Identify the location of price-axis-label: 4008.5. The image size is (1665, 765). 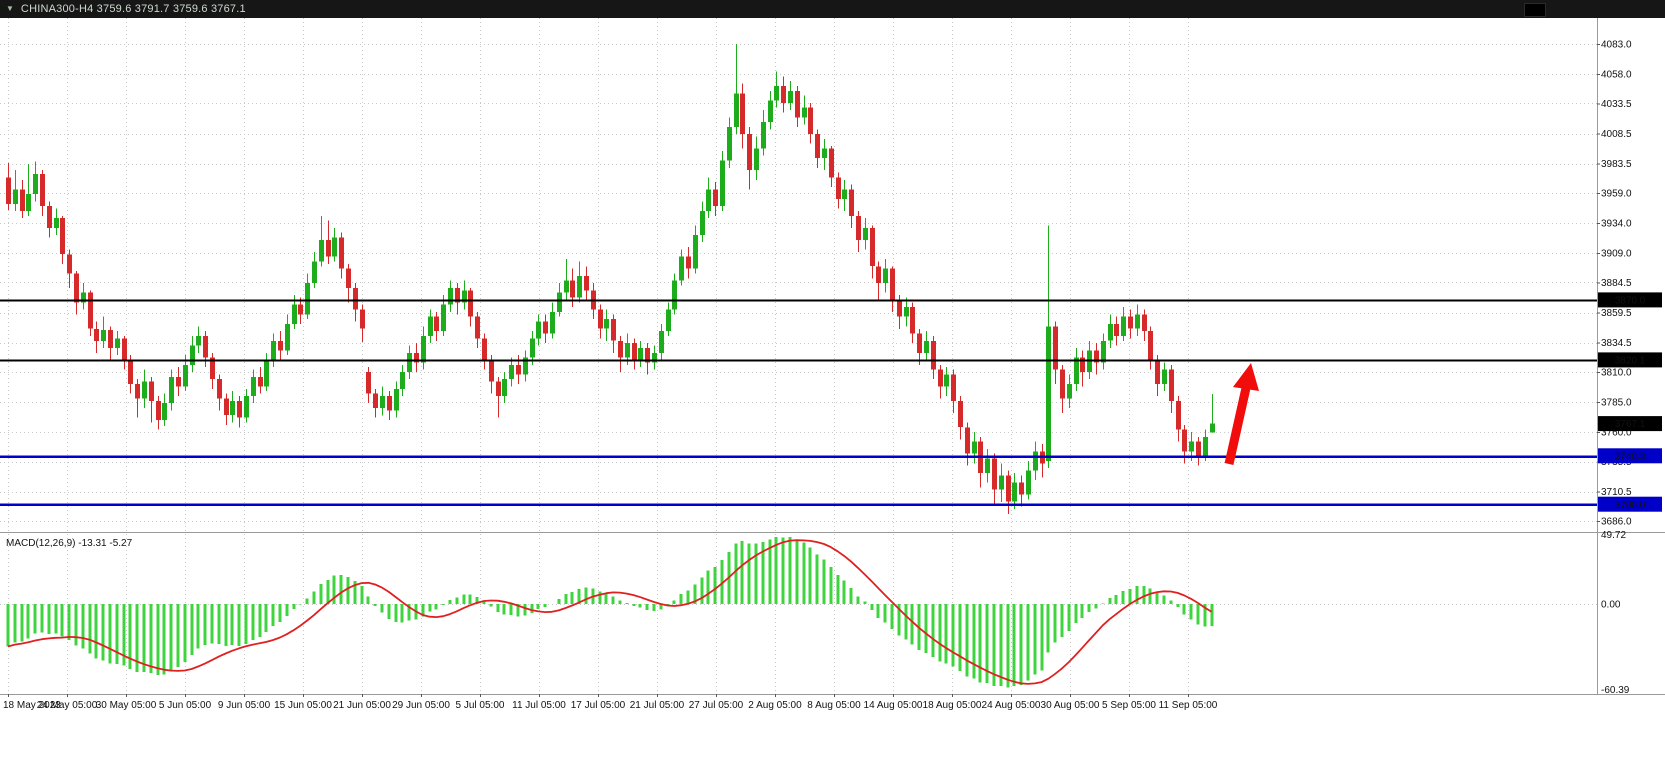
(1616, 134).